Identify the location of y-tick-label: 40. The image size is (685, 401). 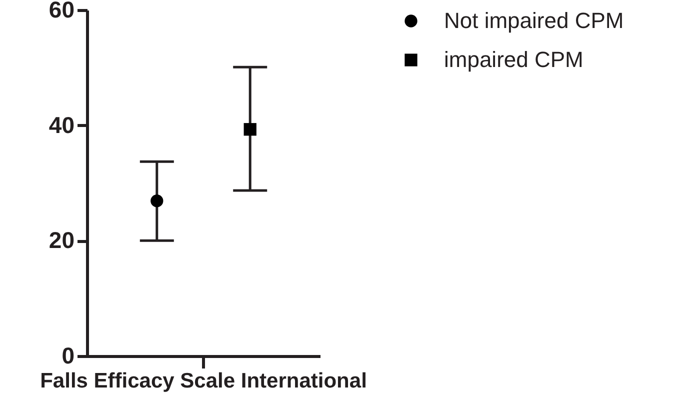
(61, 125).